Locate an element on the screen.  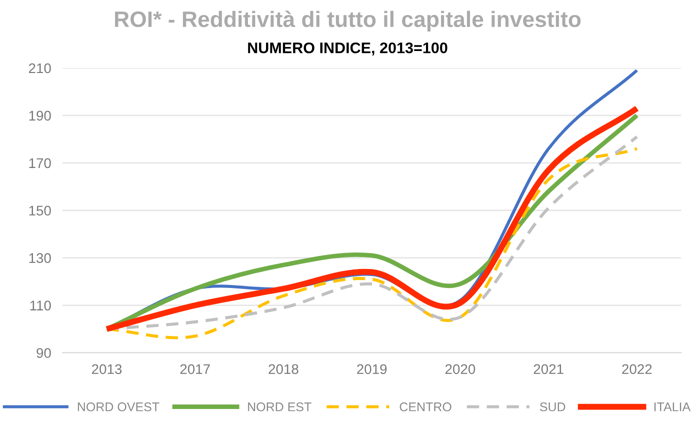
x-tick-label: 2018 is located at coordinates (283, 369).